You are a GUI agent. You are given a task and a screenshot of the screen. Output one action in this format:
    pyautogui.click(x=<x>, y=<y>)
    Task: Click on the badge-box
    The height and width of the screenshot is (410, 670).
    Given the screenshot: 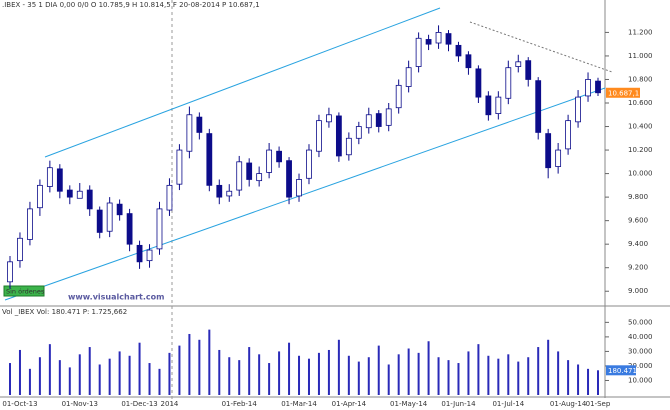 What is the action you would take?
    pyautogui.click(x=24, y=291)
    